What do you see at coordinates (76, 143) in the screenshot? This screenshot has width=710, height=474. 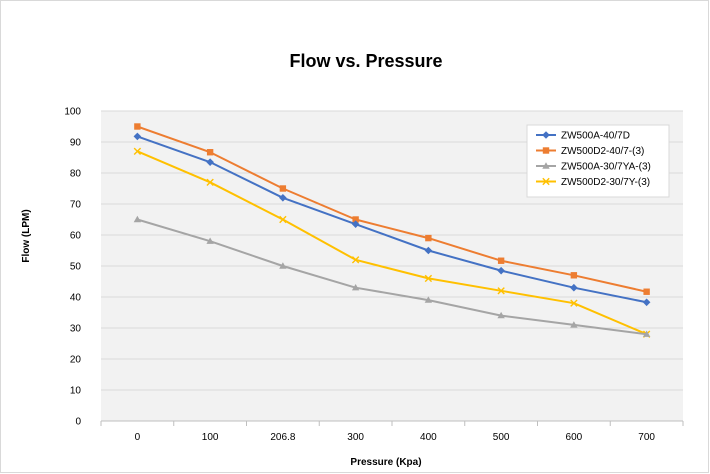 I see `y-tick-label: 90` at bounding box center [76, 143].